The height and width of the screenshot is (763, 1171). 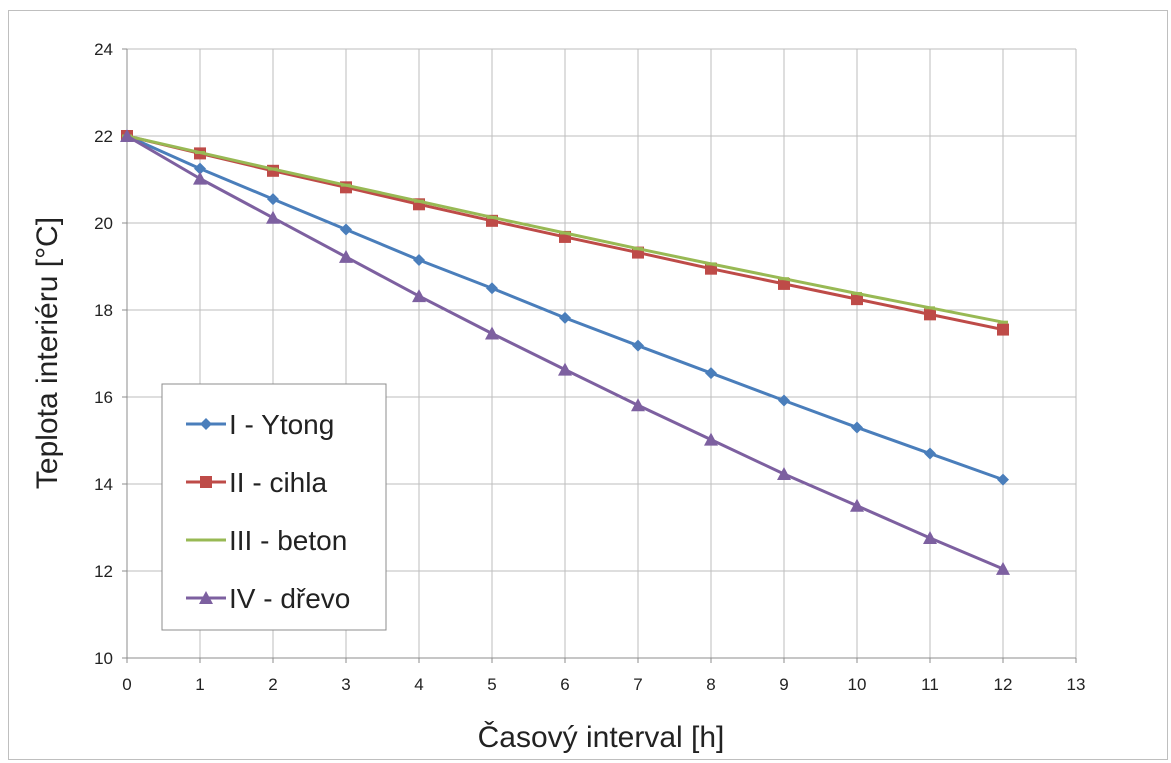 I want to click on x-tick-label: 2, so click(x=272, y=684).